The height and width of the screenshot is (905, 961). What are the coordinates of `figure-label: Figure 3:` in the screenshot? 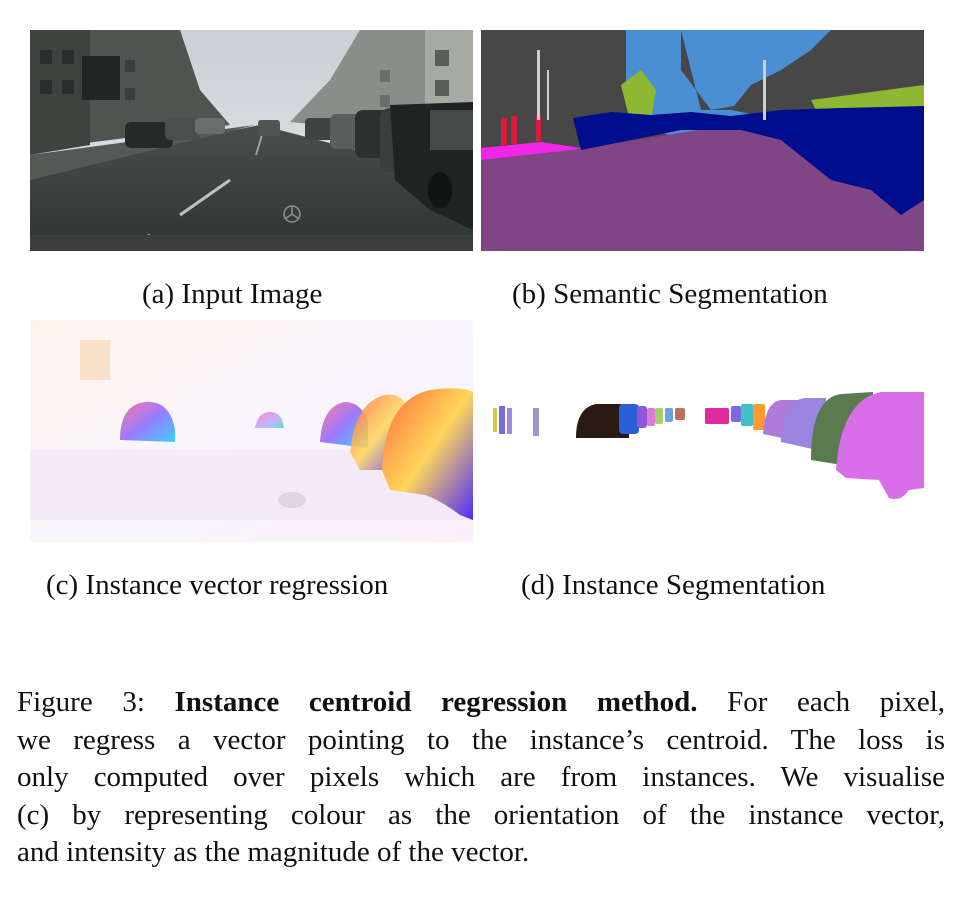 It's located at (81, 702).